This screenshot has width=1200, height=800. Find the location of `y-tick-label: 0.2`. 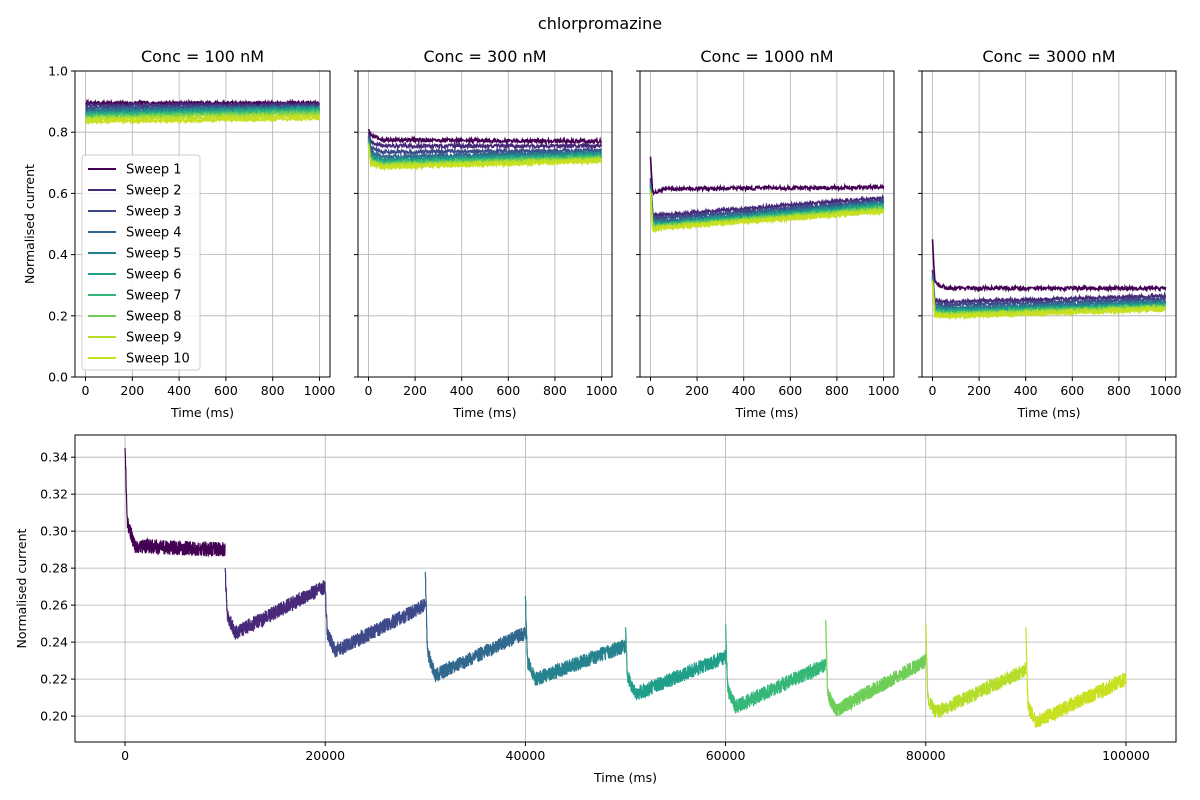

y-tick-label: 0.2 is located at coordinates (58, 315).